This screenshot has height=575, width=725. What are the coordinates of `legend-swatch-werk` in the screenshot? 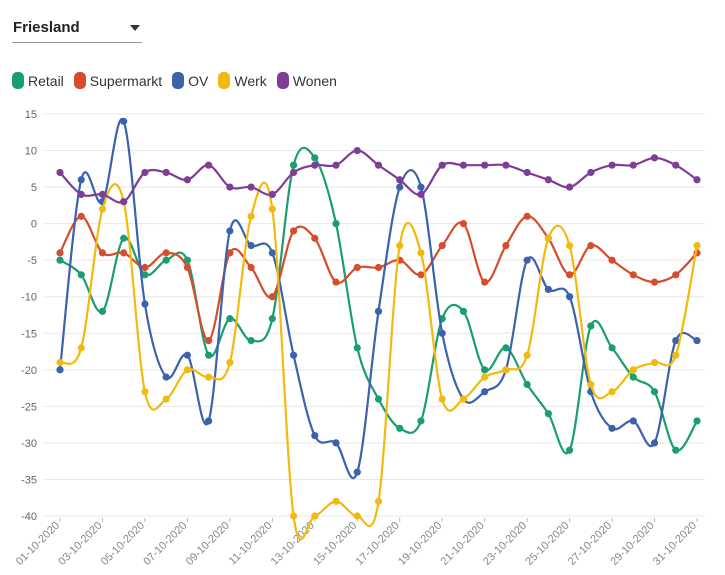 It's located at (224, 80).